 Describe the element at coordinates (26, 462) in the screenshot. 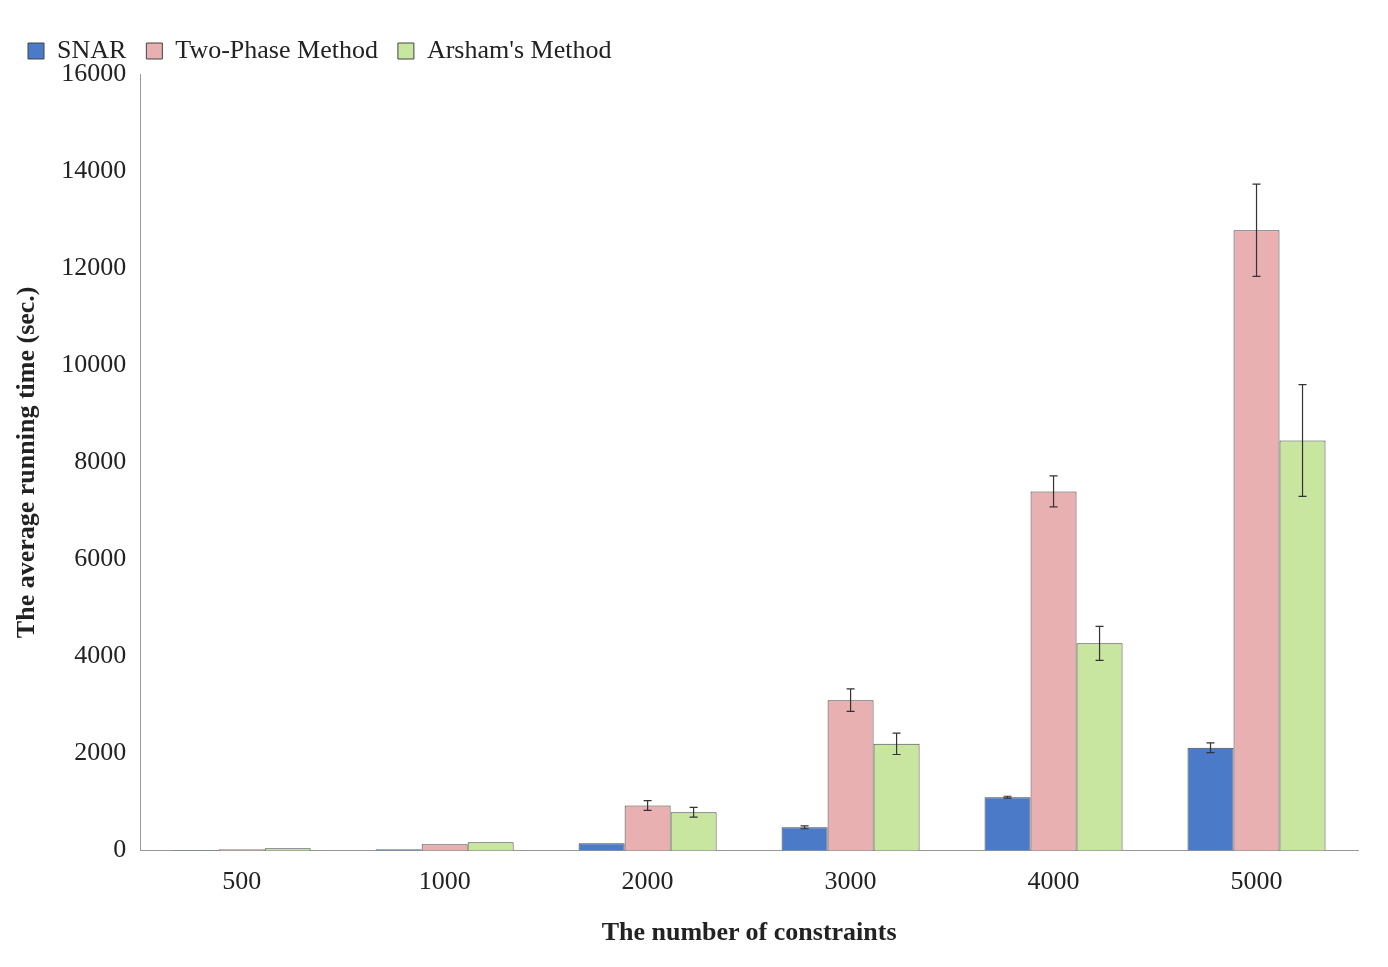

I see `y-axis-title: The average running time (sec.)` at that location.